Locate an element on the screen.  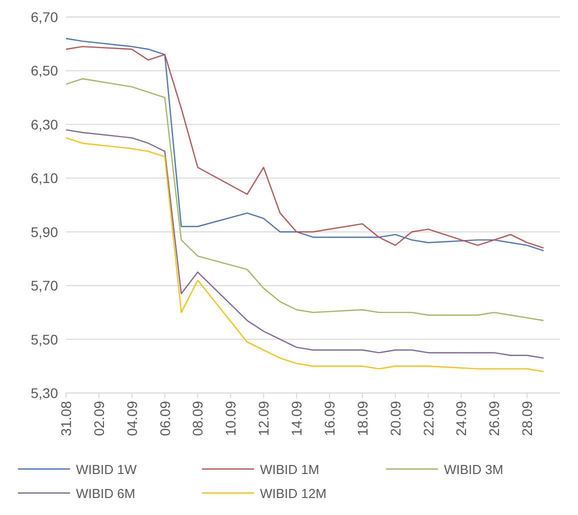
x-tick-label: 28.09 is located at coordinates (527, 418).